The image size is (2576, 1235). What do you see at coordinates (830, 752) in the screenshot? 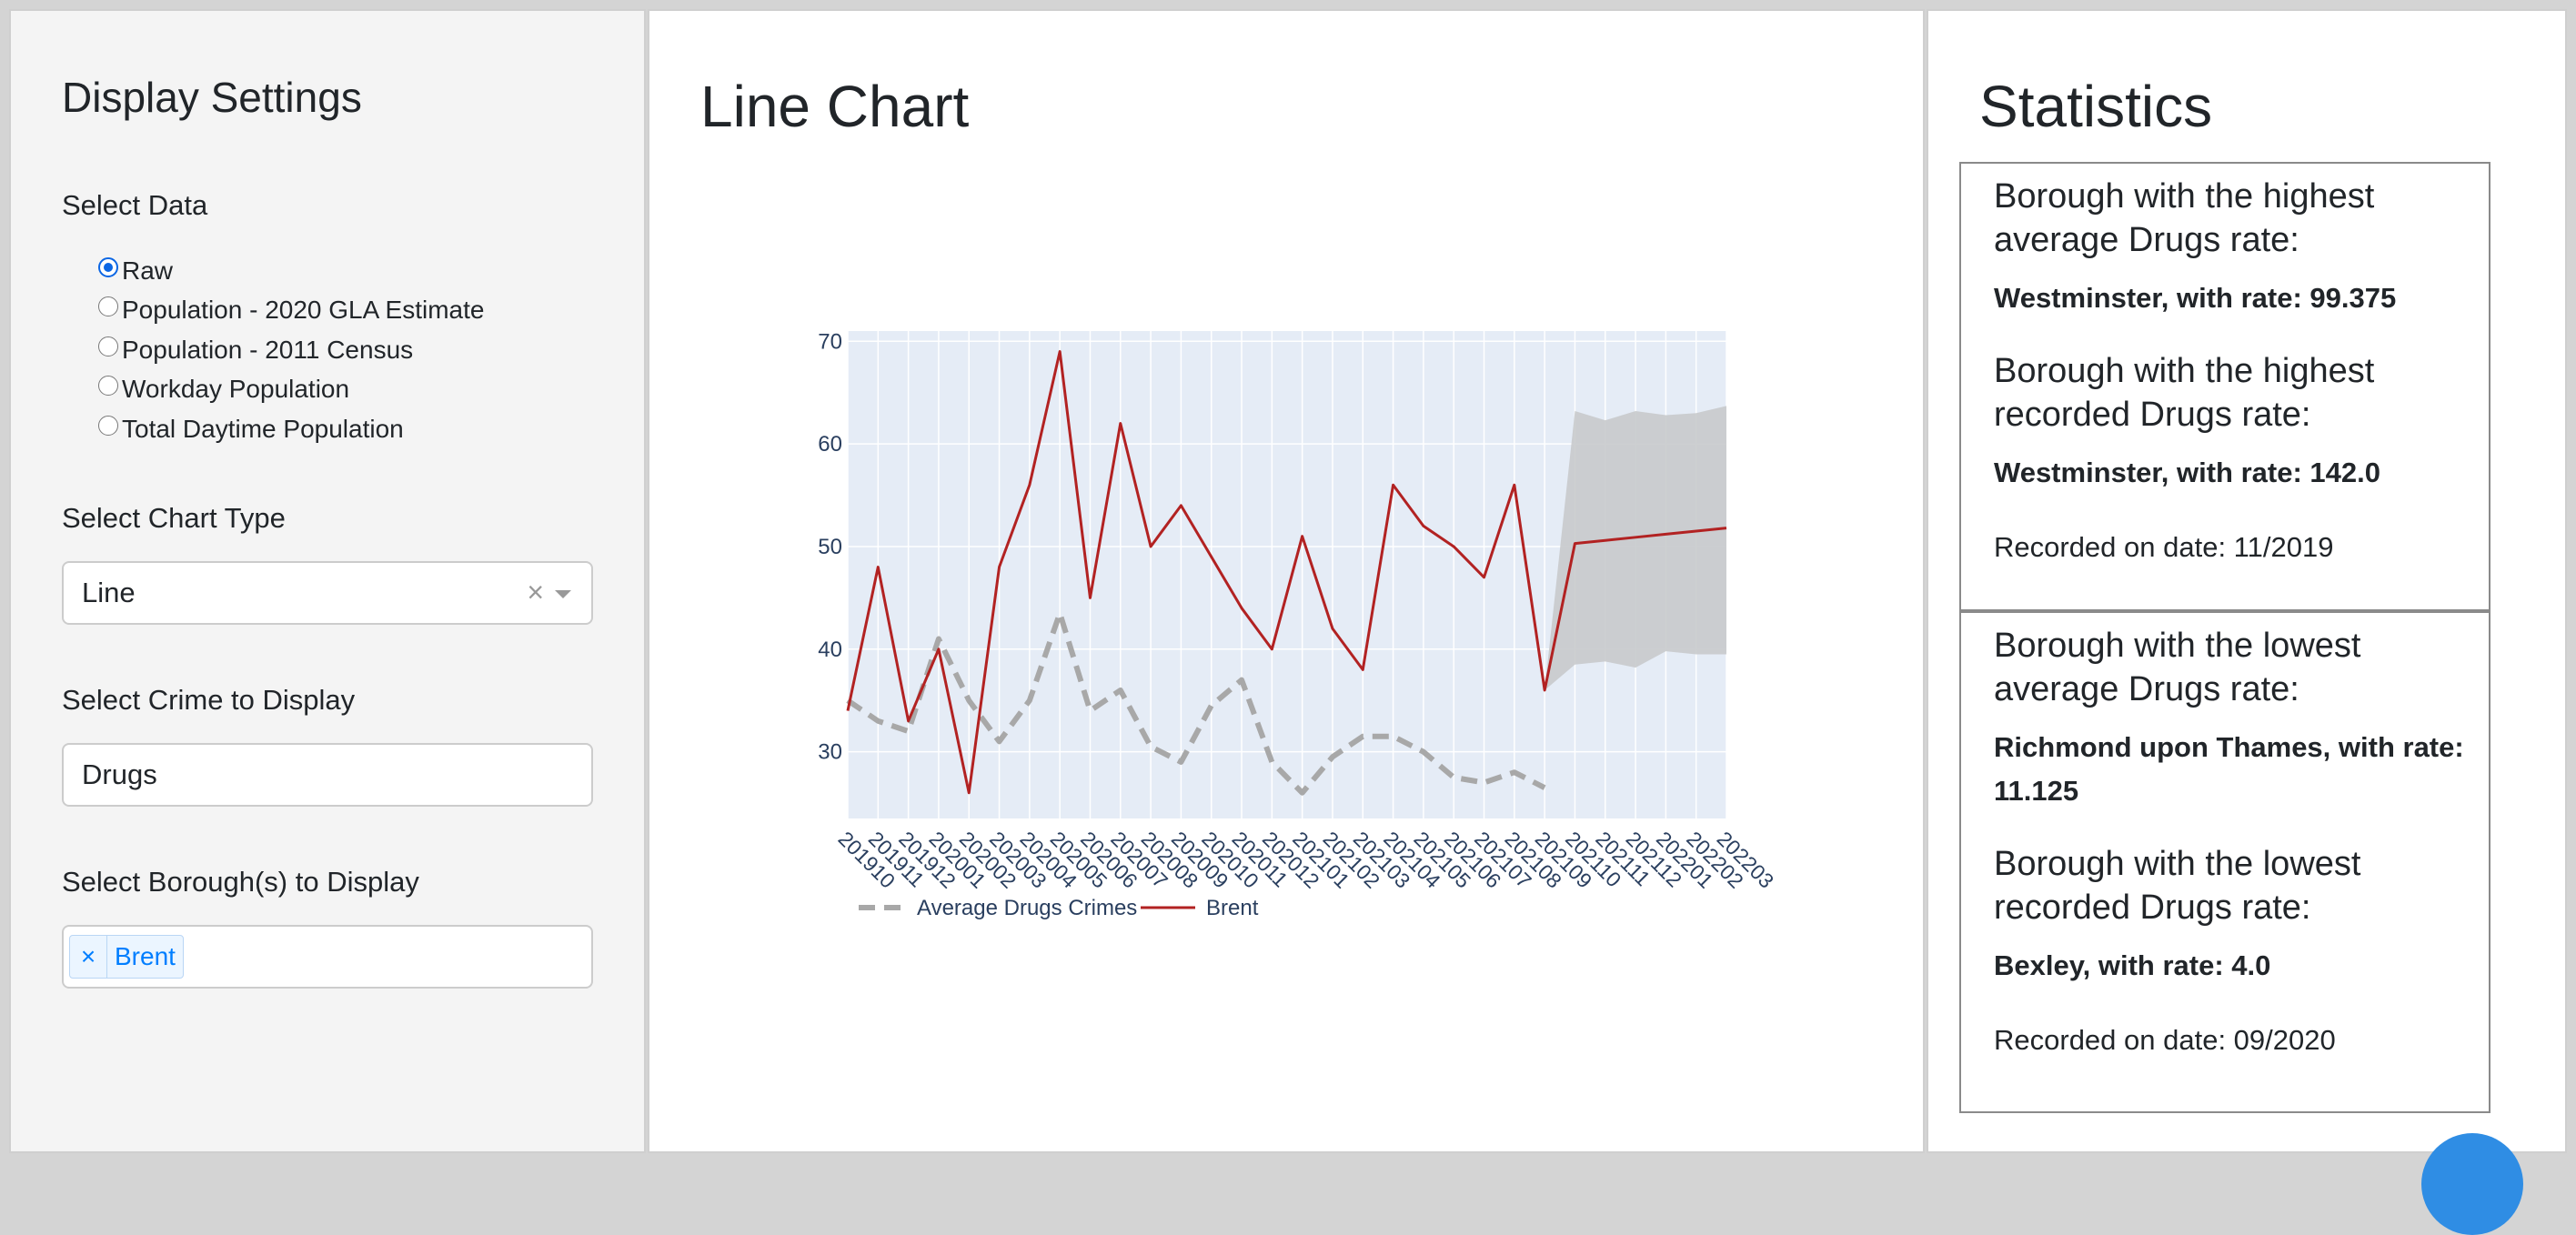
I see `y-tick-label: 30` at bounding box center [830, 752].